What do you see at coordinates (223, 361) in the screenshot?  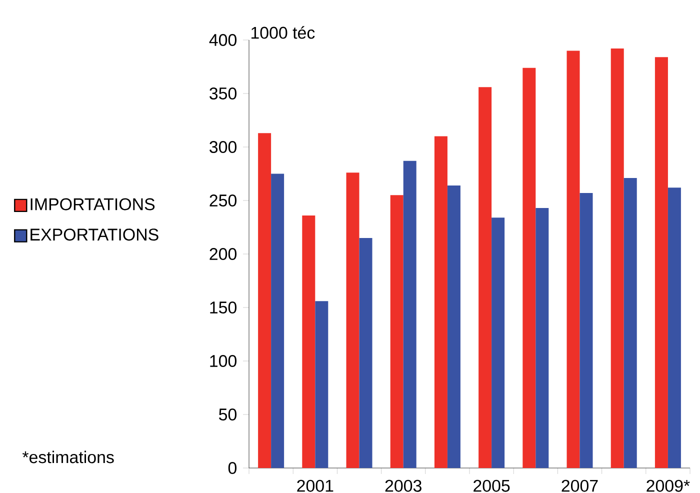 I see `y-tick-label: 100` at bounding box center [223, 361].